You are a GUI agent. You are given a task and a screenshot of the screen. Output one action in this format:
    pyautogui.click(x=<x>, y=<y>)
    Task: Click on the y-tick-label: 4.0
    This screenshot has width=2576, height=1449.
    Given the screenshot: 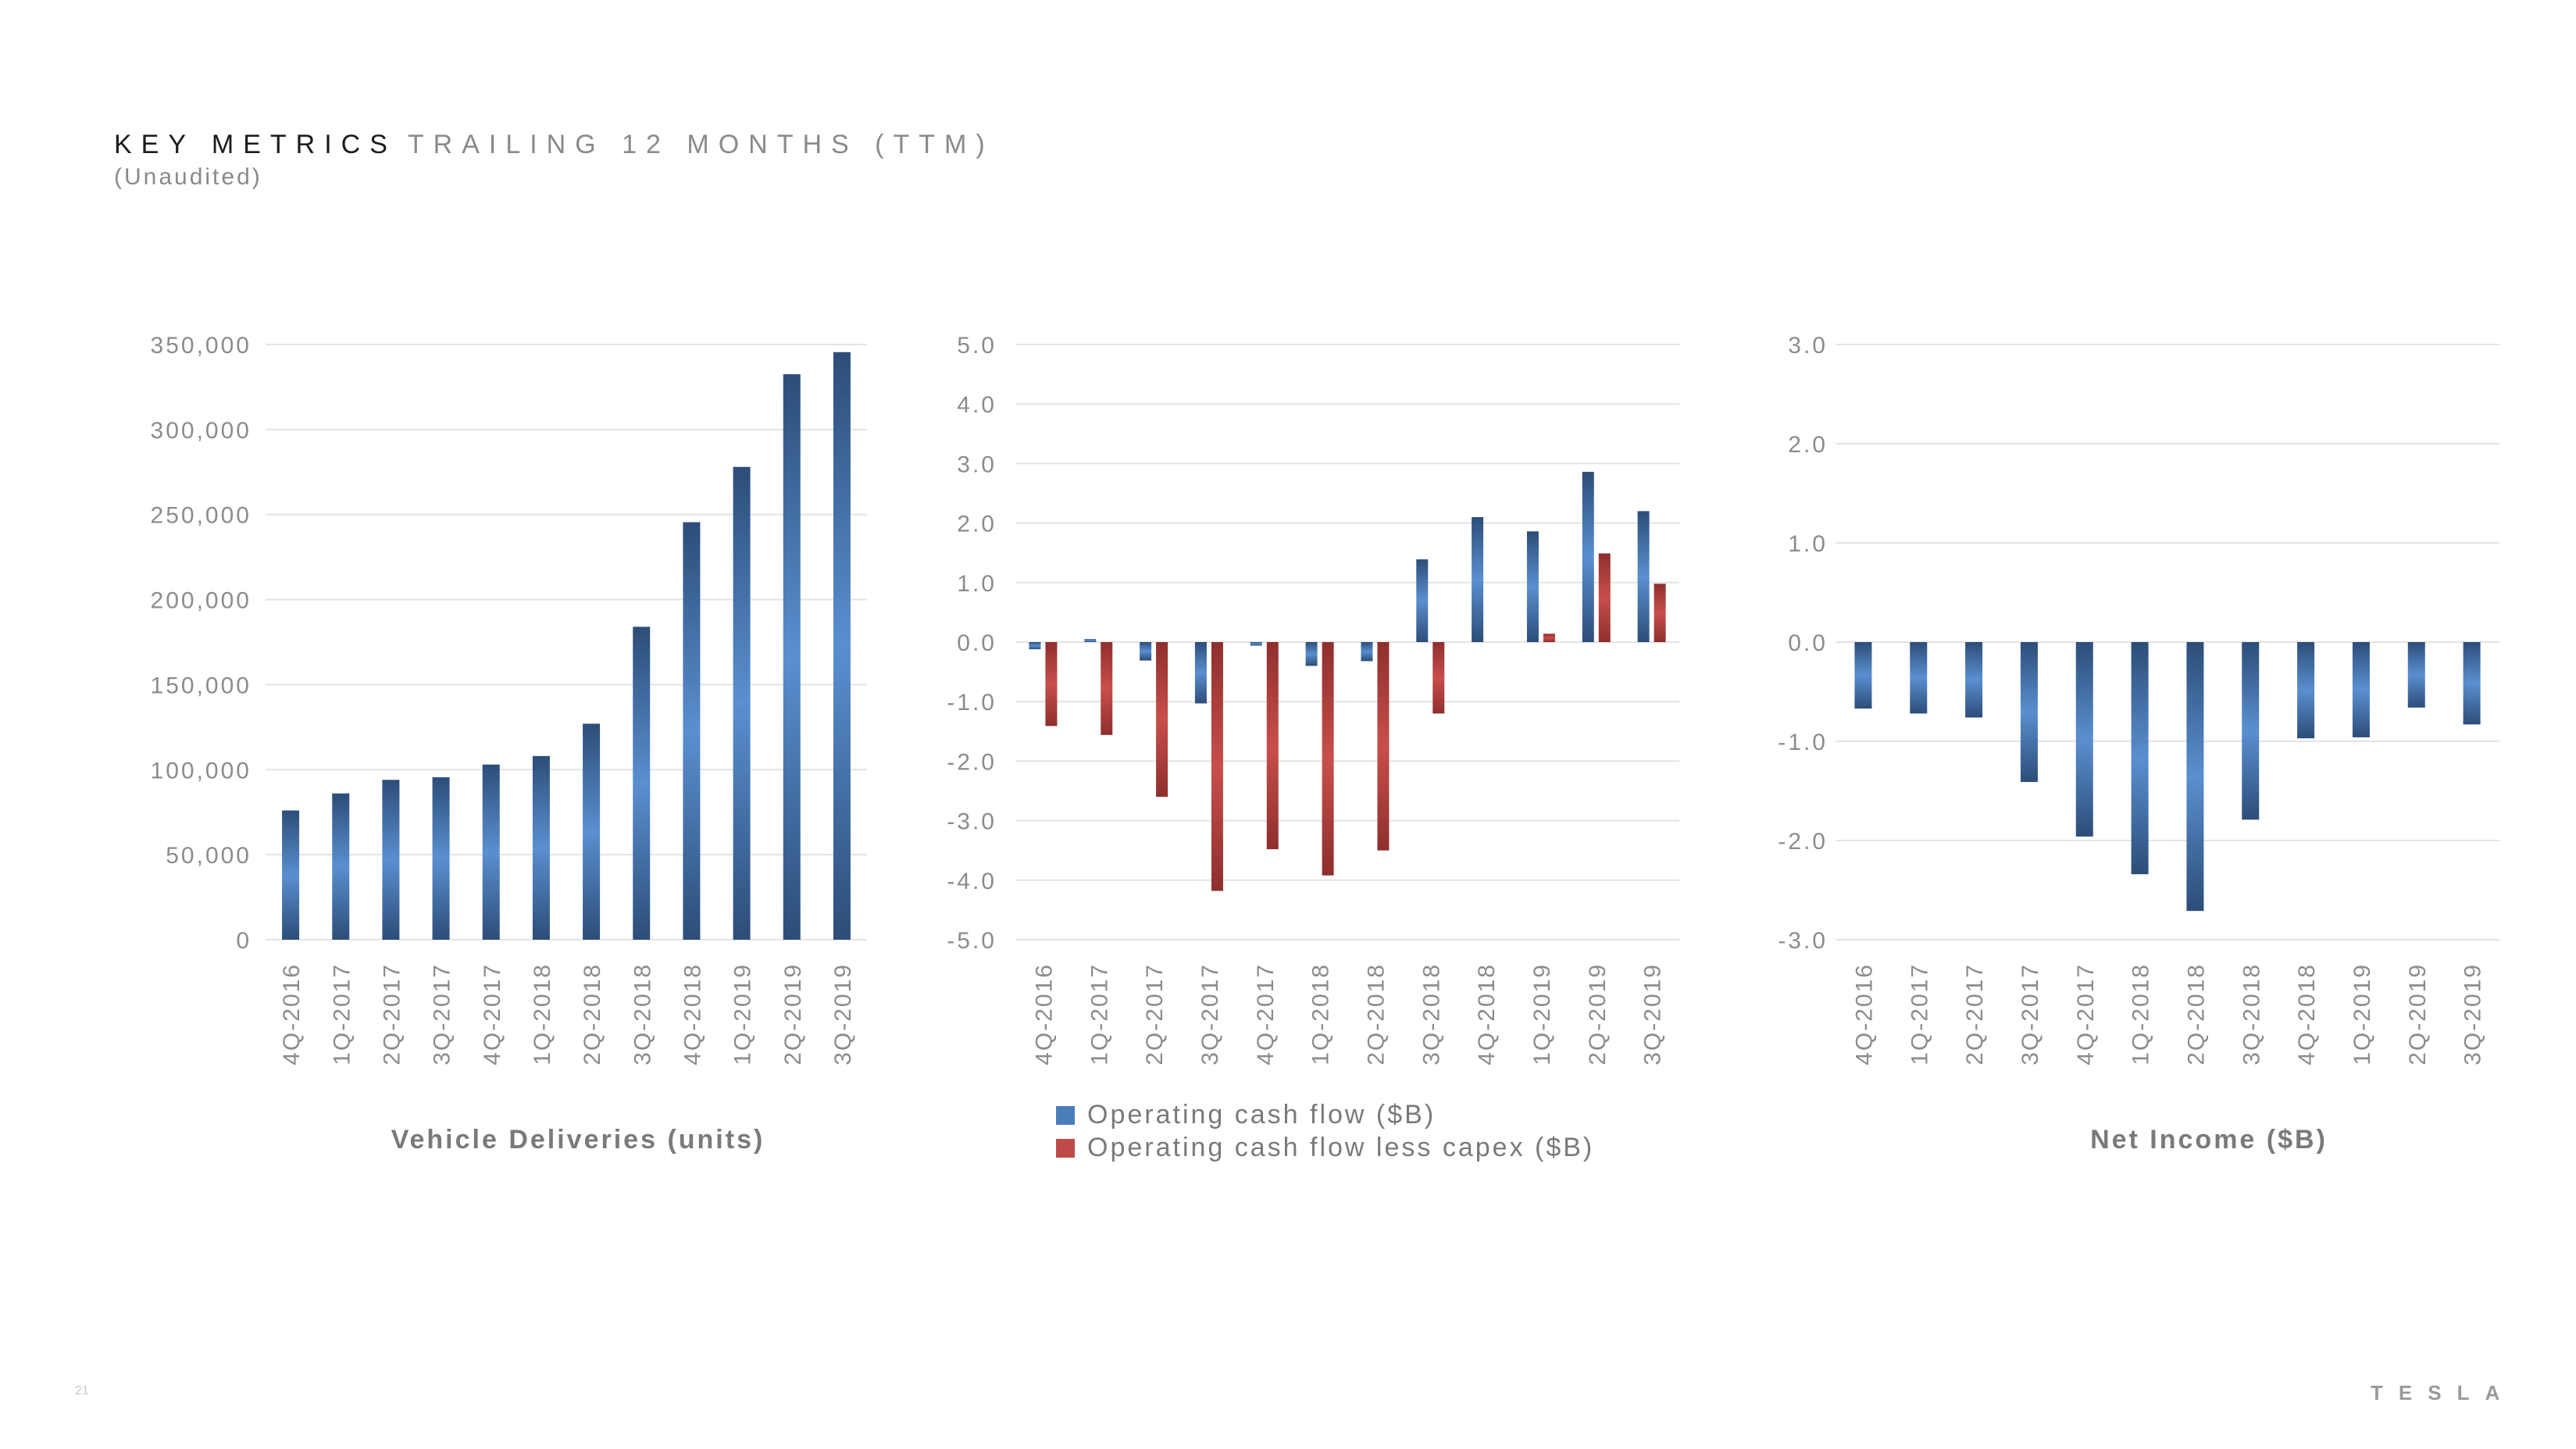 What is the action you would take?
    pyautogui.click(x=977, y=405)
    